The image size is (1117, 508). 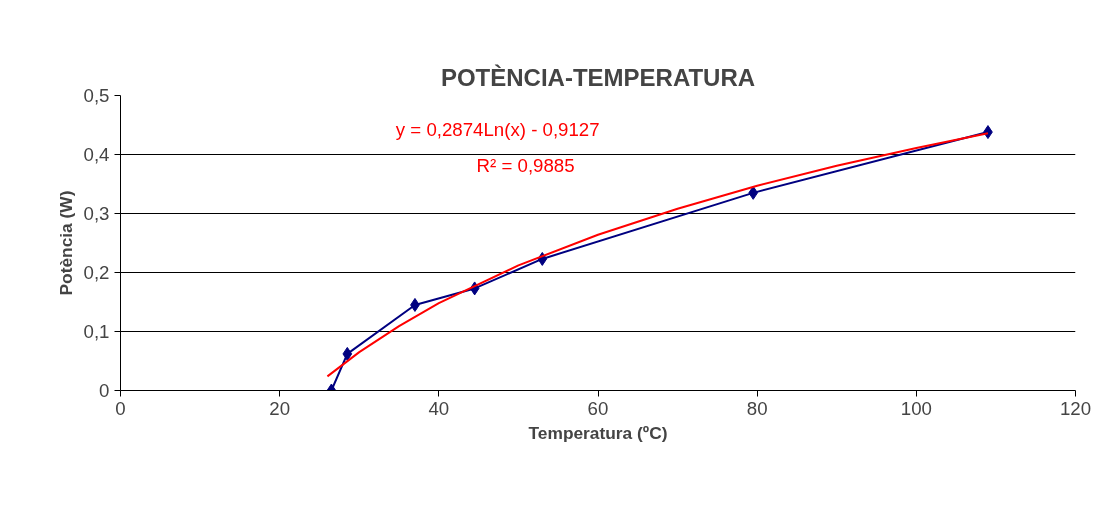 I want to click on x-tick-label: 20, so click(x=280, y=408).